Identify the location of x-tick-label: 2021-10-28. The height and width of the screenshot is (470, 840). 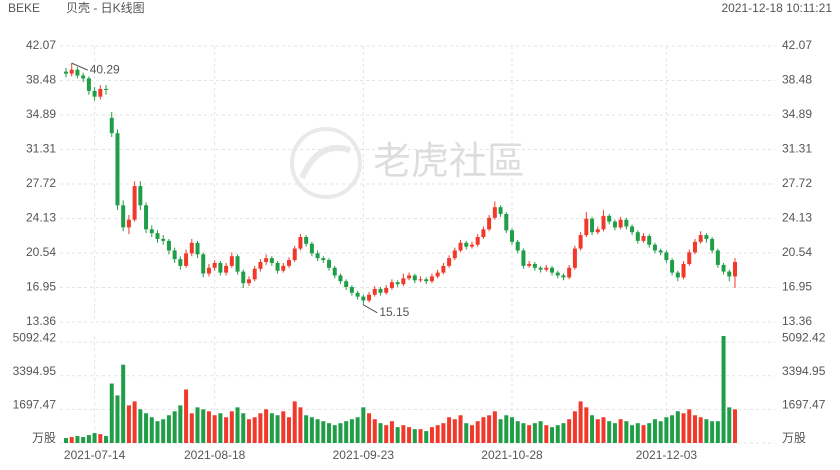
(512, 455).